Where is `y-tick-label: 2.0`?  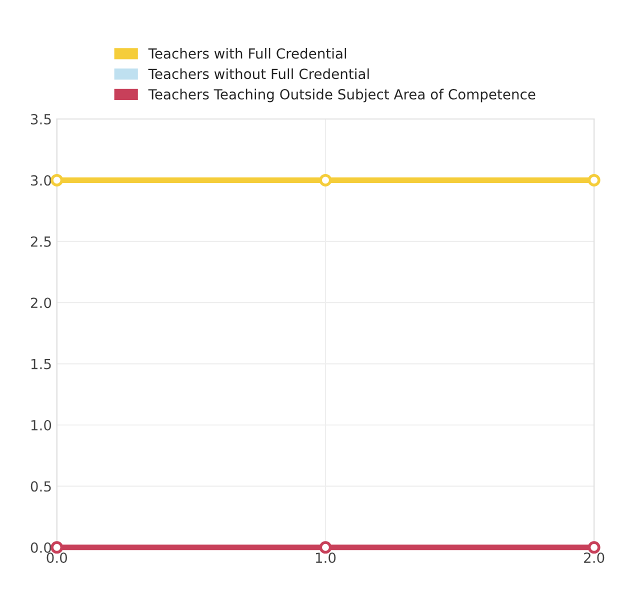 y-tick-label: 2.0 is located at coordinates (41, 303).